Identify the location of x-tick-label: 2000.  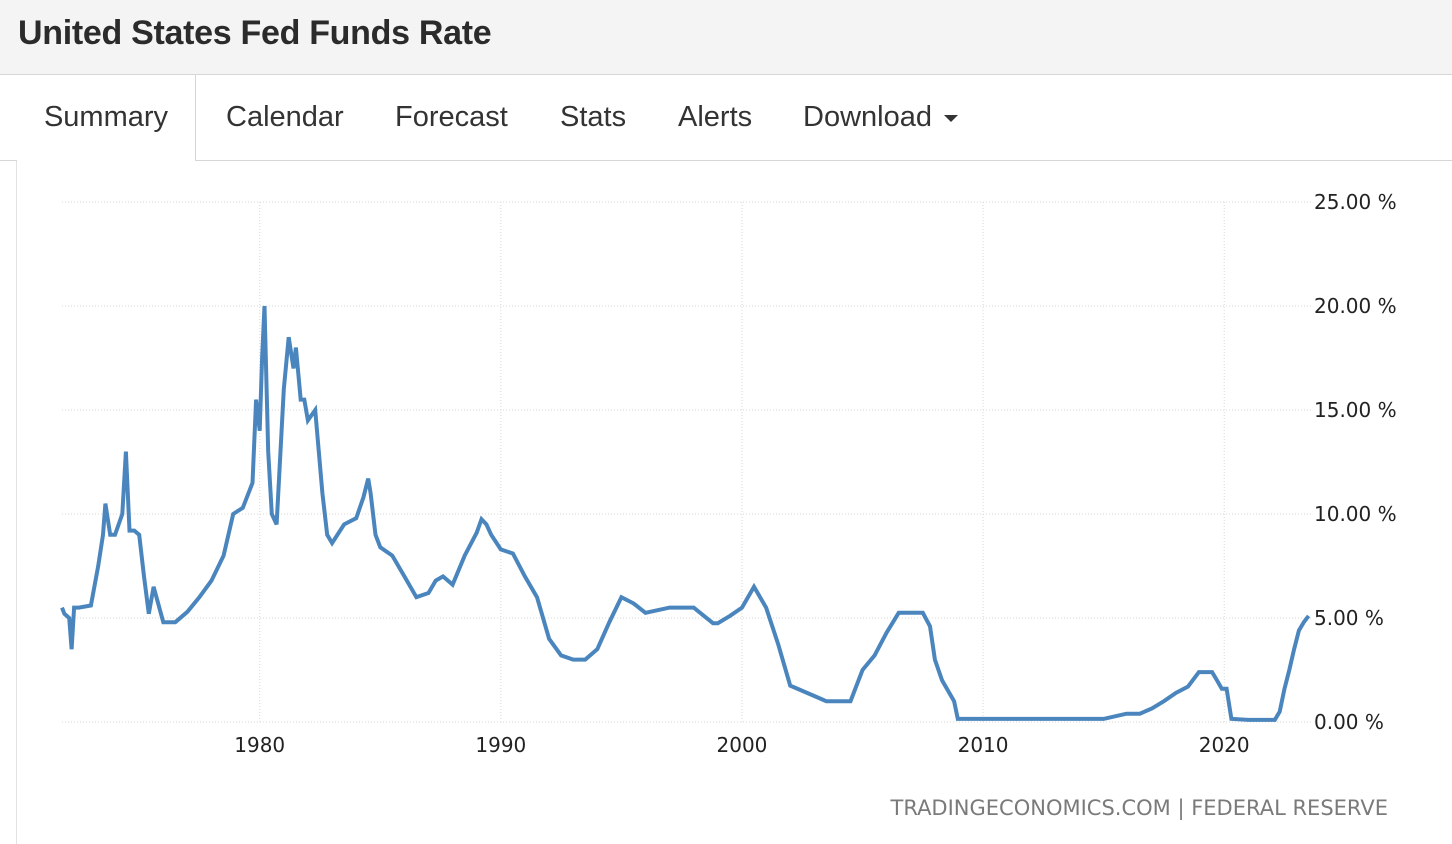
(742, 745).